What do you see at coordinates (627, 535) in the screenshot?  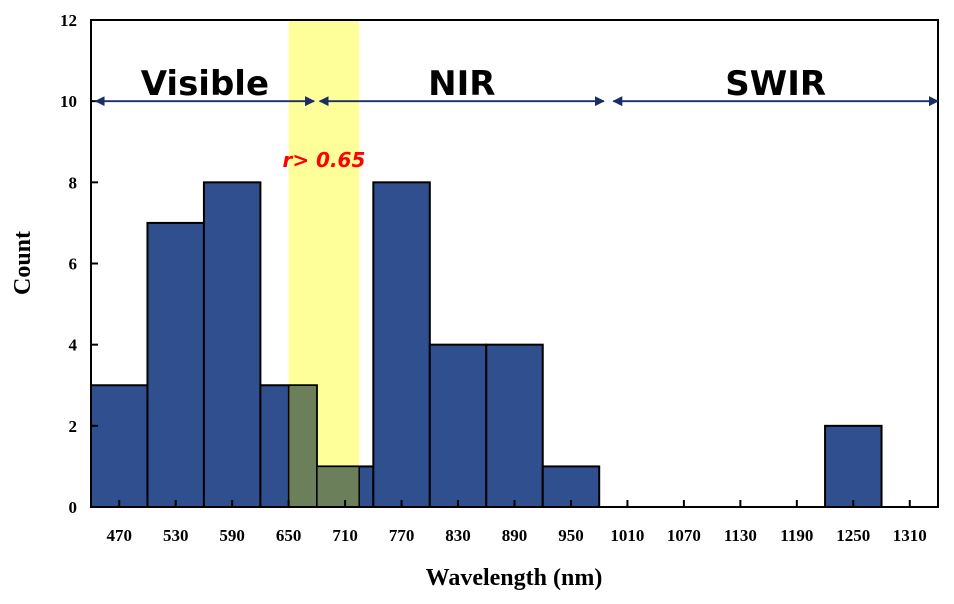 I see `x-tick-label-9: 1010` at bounding box center [627, 535].